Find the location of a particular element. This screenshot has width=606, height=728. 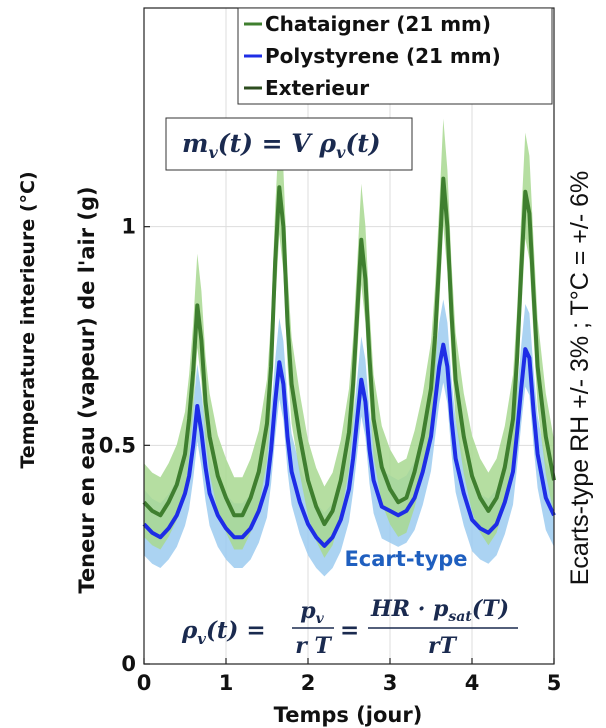

band-label: Ecart-type is located at coordinates (405, 559).